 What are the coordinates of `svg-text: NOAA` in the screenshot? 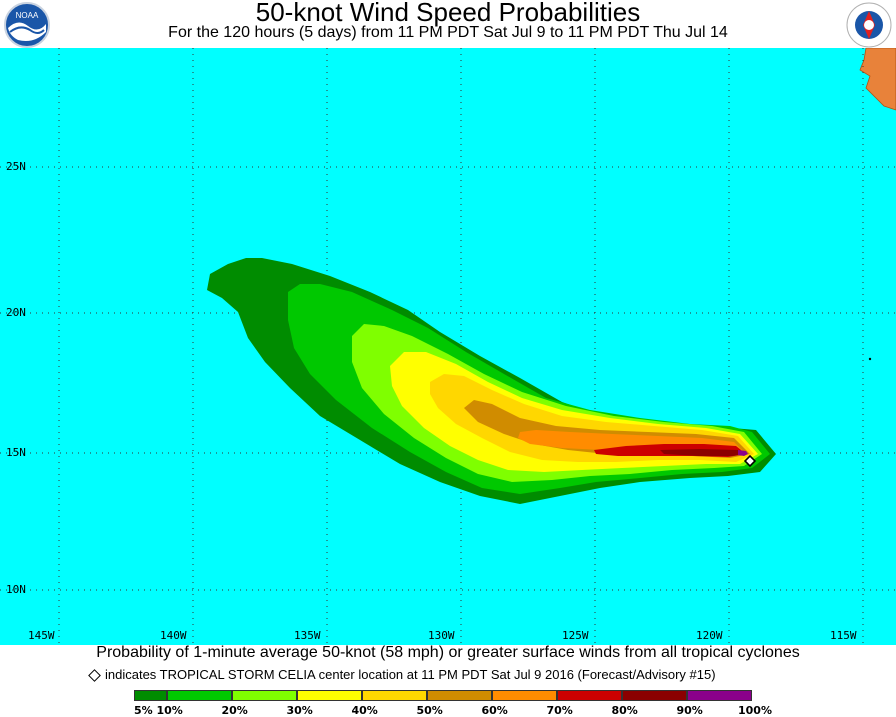 It's located at (27, 15).